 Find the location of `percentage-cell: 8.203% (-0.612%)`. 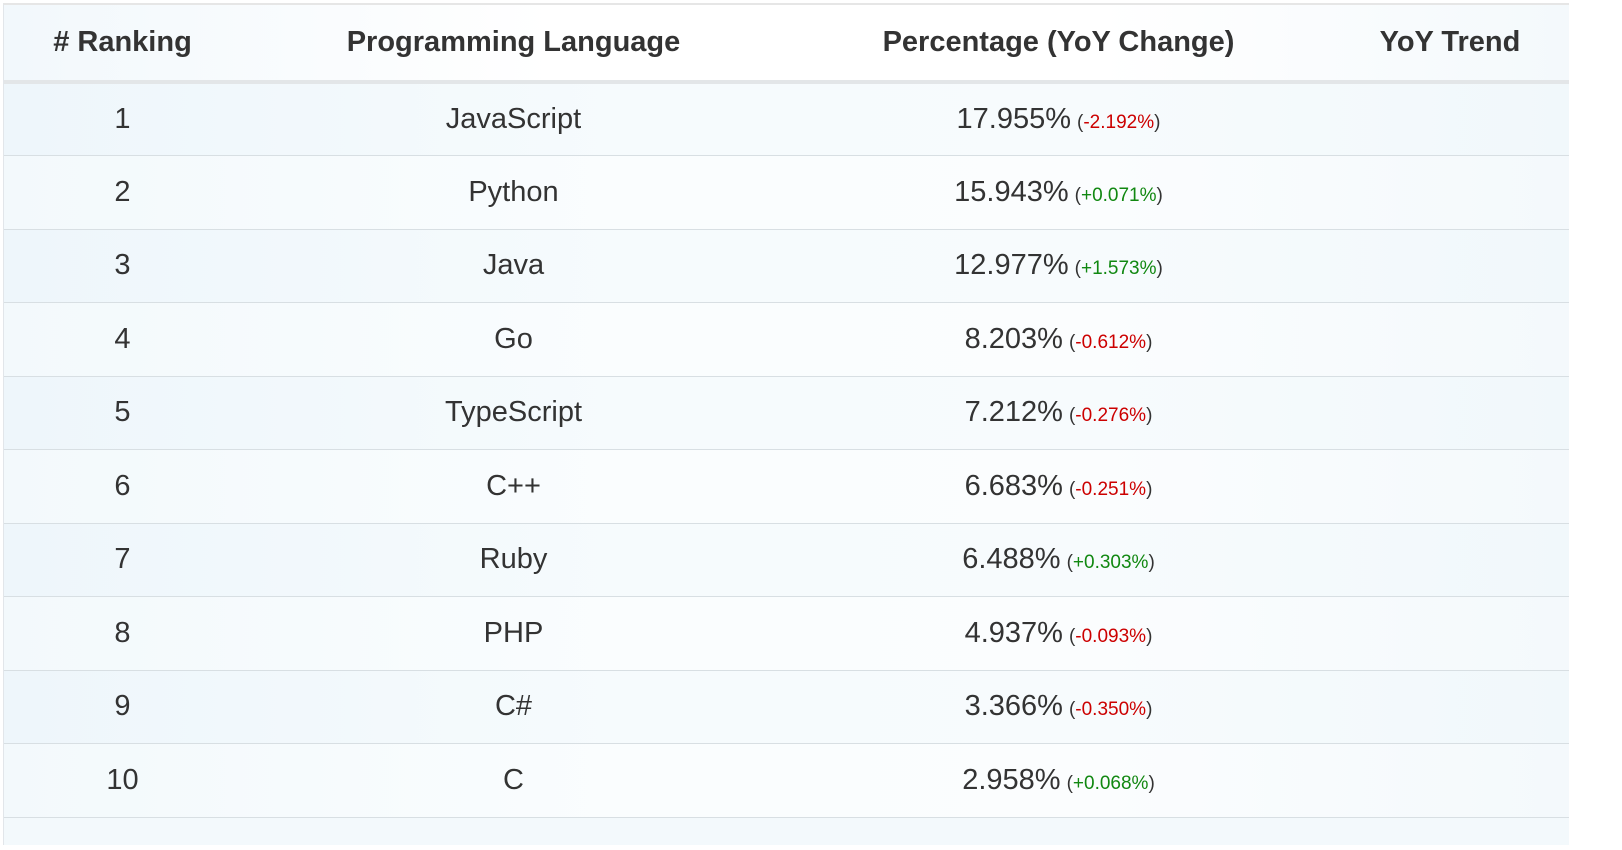

percentage-cell: 8.203% (-0.612%) is located at coordinates (1058, 340).